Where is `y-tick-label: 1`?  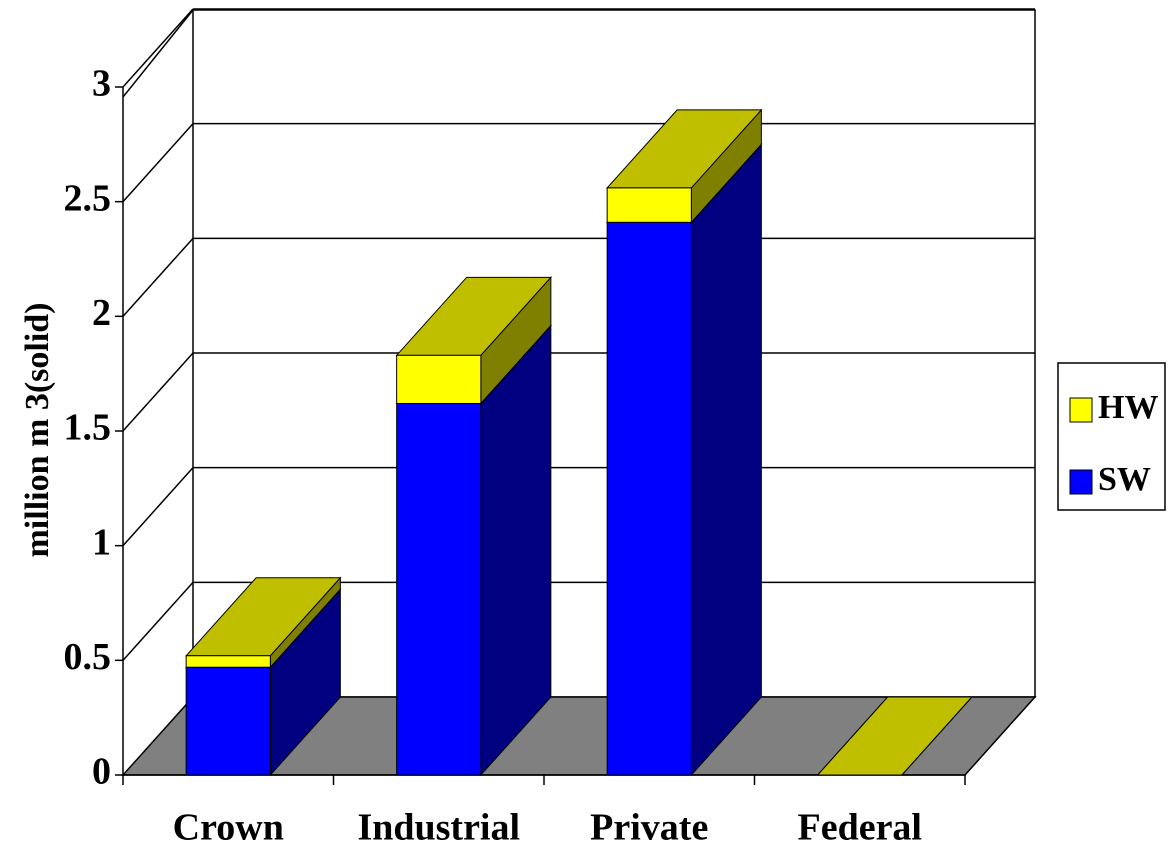
y-tick-label: 1 is located at coordinates (101, 542).